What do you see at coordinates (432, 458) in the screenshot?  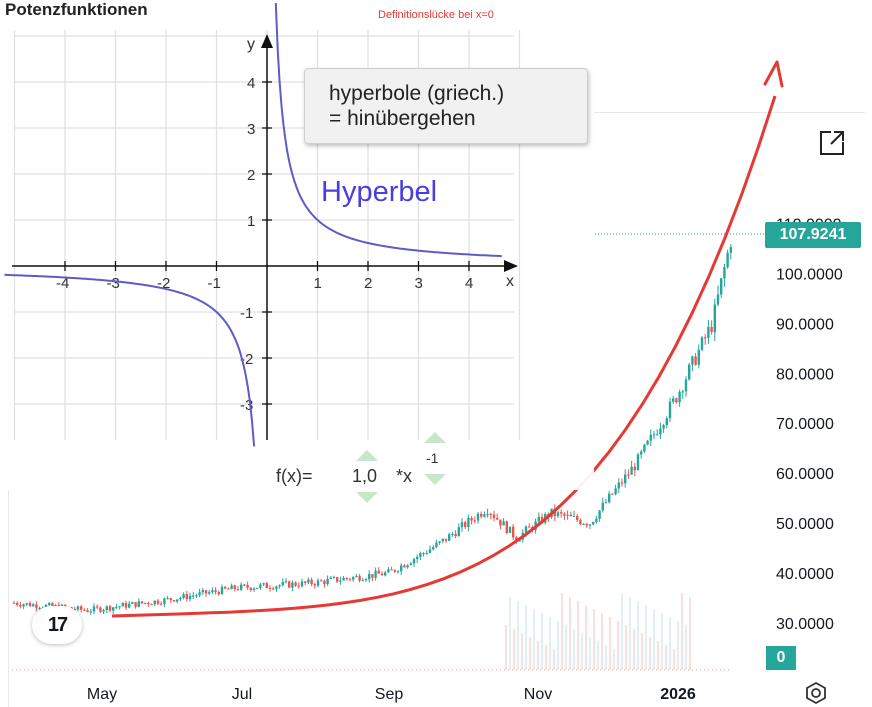 I see `exponent-value: -1` at bounding box center [432, 458].